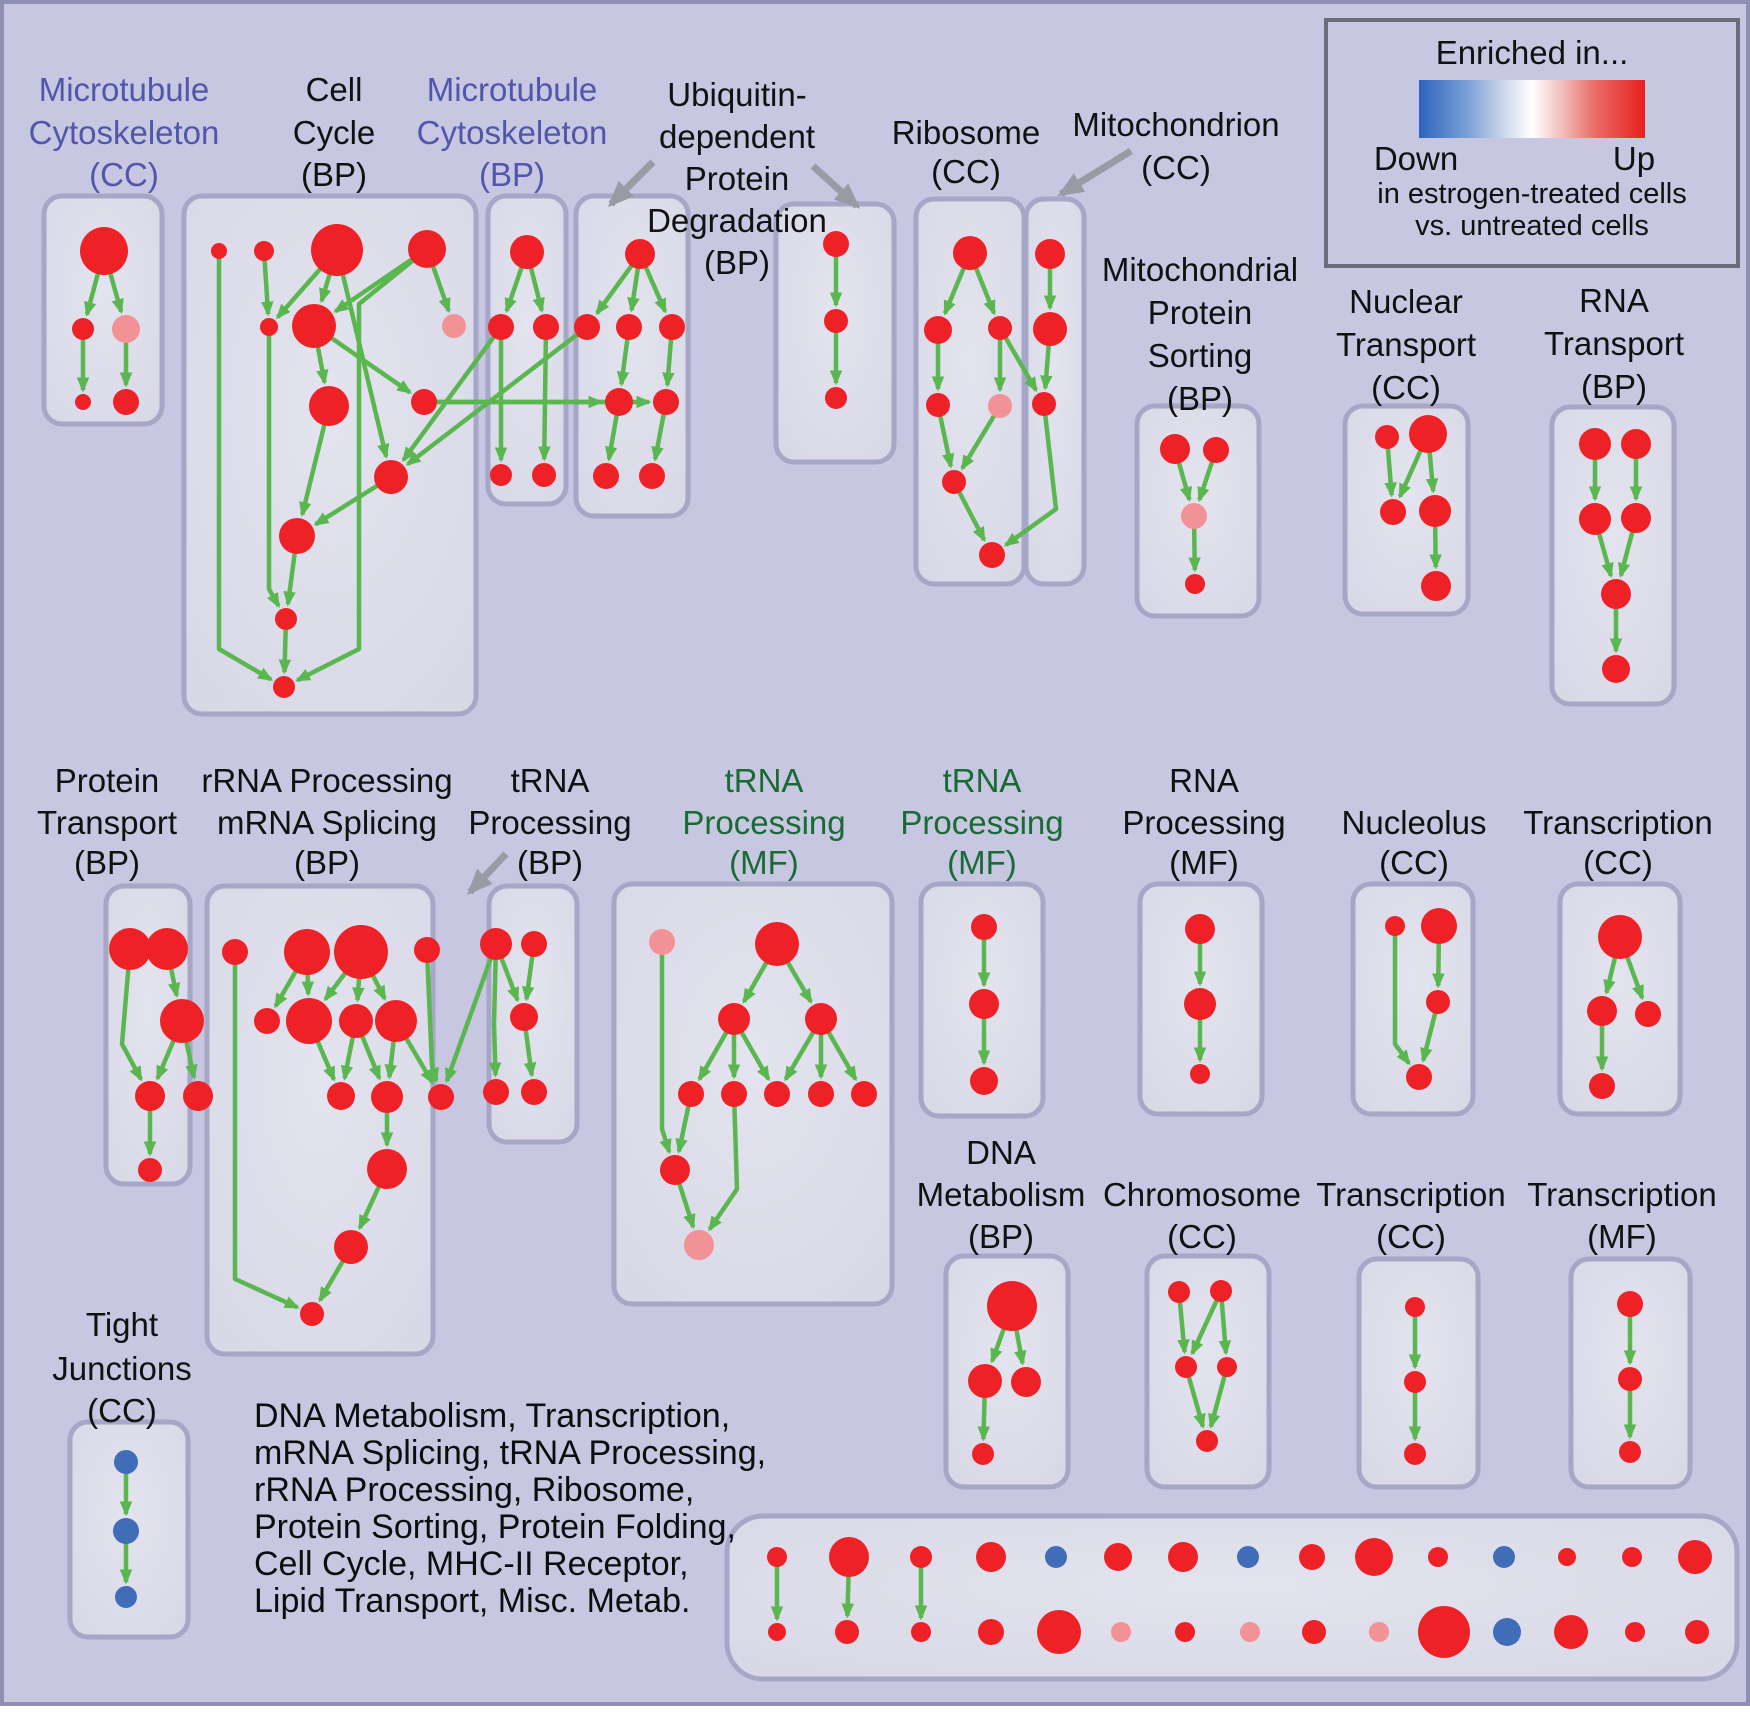  Describe the element at coordinates (1419, 1077) in the screenshot. I see `go-term-node-nu4` at that location.